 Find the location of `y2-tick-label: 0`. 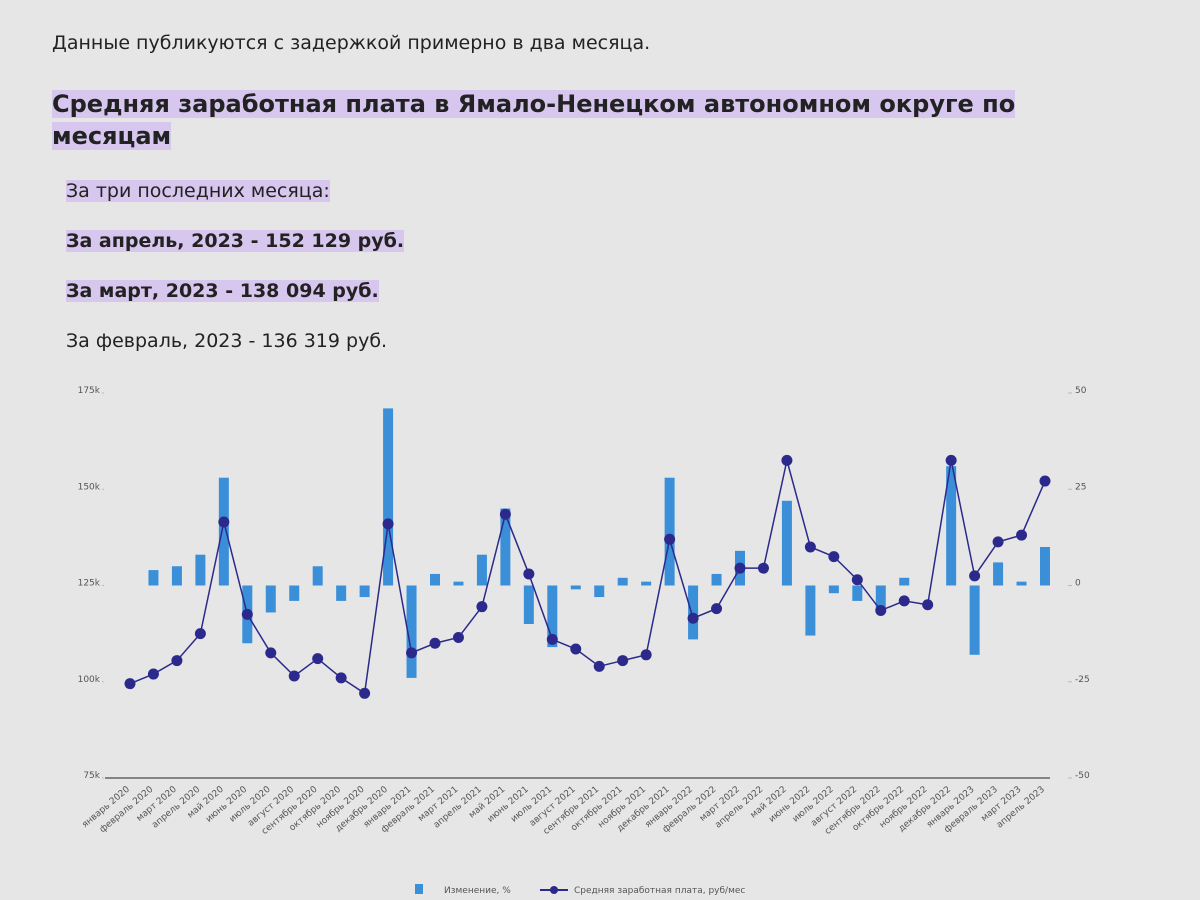

y2-tick-label: 0 is located at coordinates (1078, 584).